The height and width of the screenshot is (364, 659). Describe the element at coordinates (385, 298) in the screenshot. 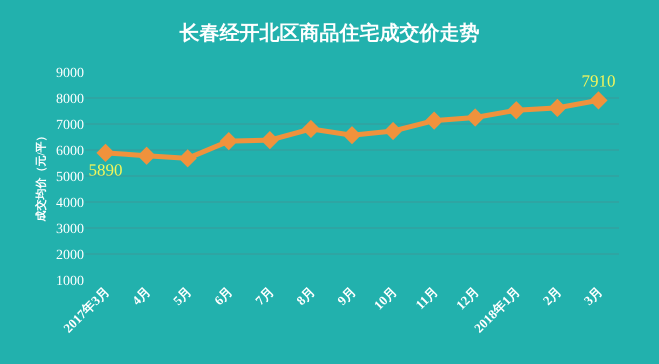

I see `x-tick-label: 10月` at that location.